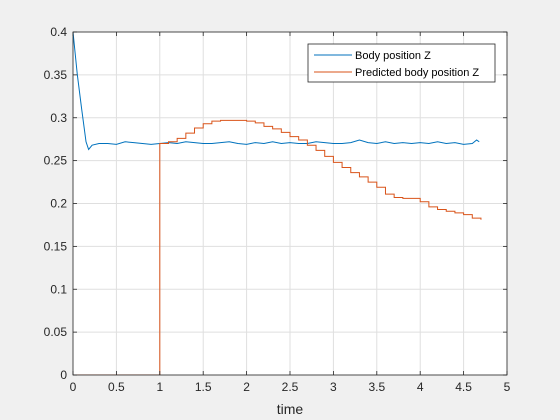 The image size is (560, 420). Describe the element at coordinates (507, 387) in the screenshot. I see `x-tick-label: 5` at that location.